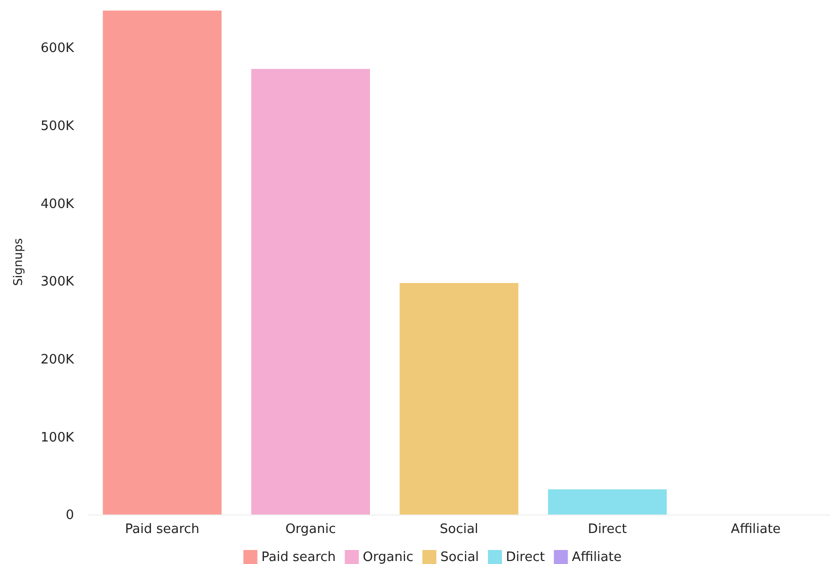 The height and width of the screenshot is (564, 834). I want to click on x-tick-label: Organic, so click(310, 530).